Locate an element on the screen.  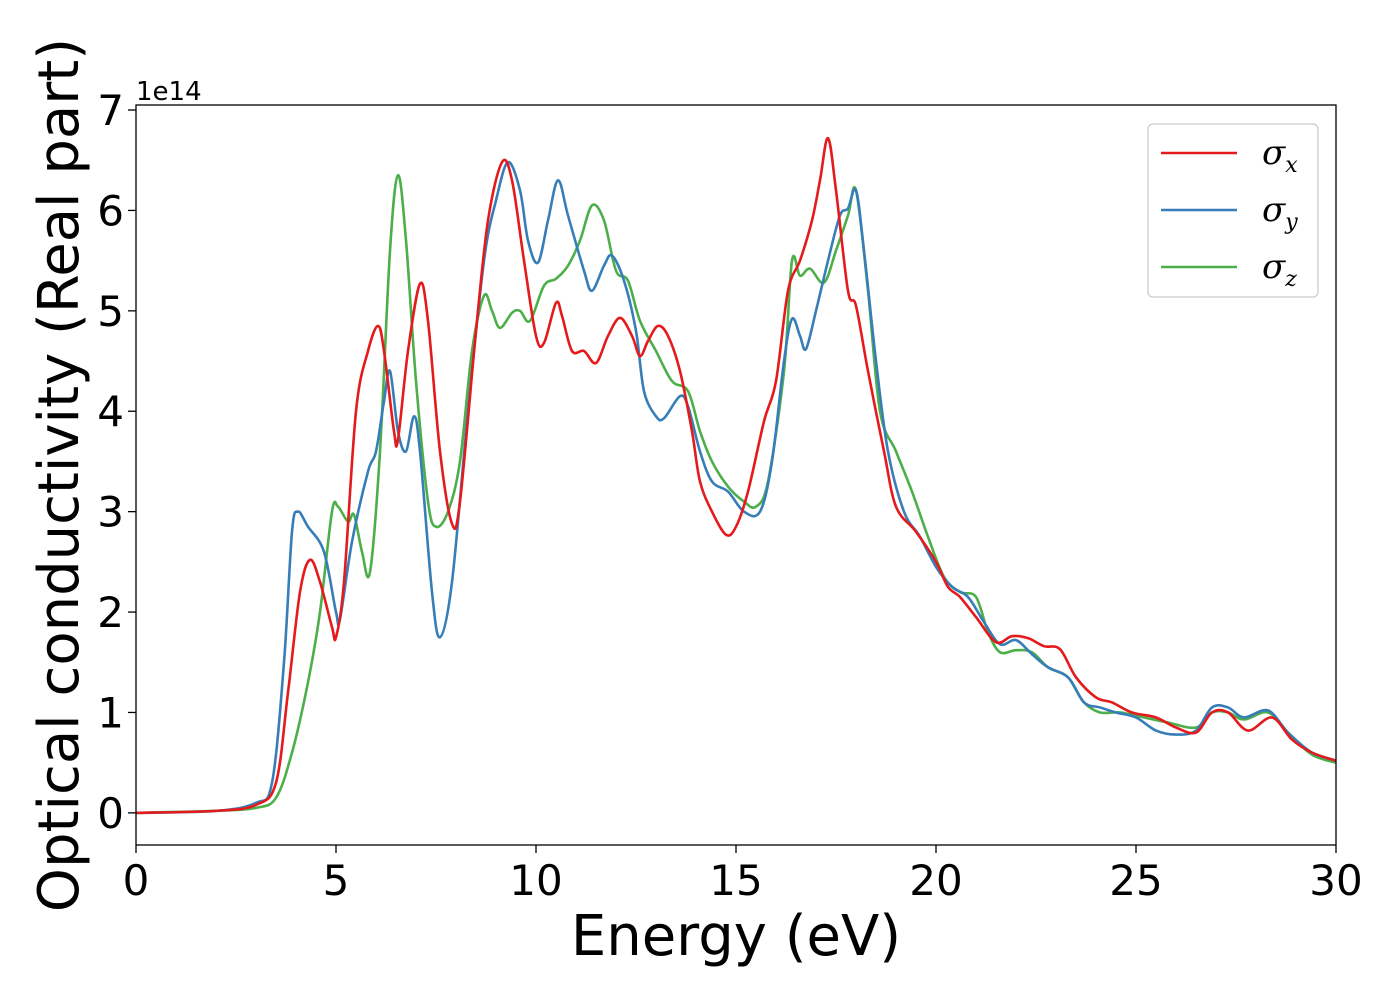
x-tick-label: 5 is located at coordinates (336, 880).